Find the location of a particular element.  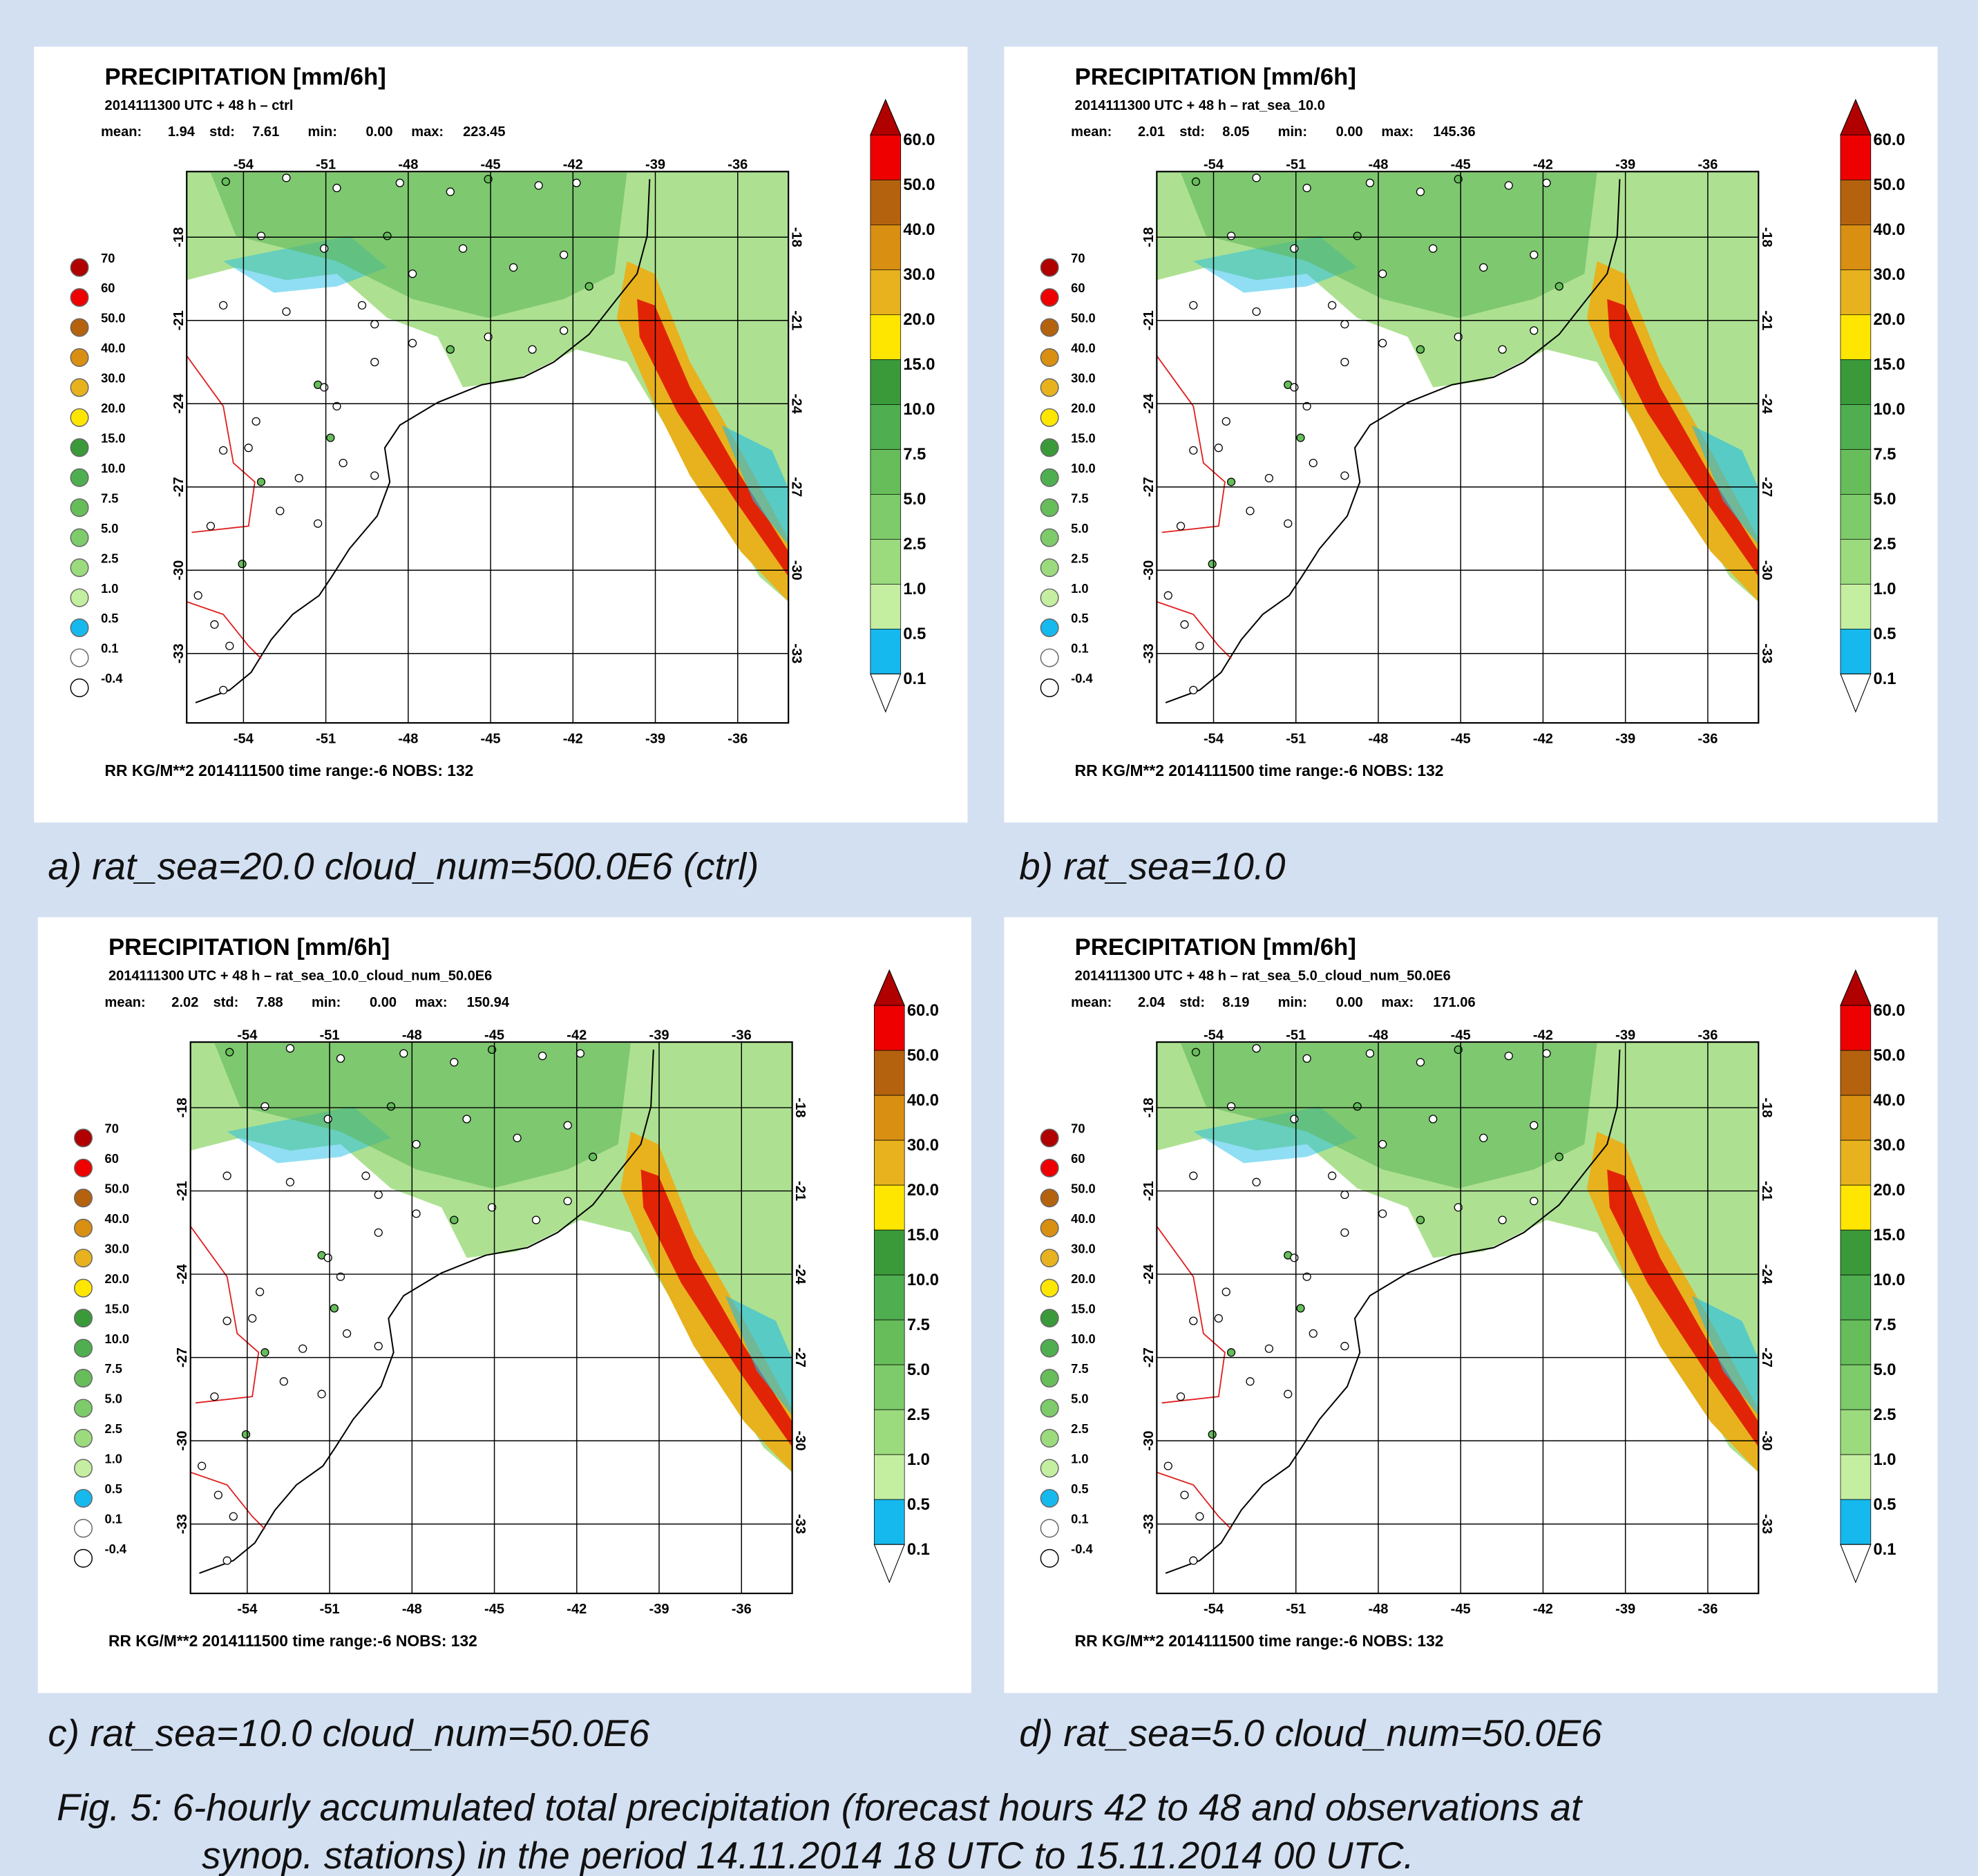

legend-label: 30.0 is located at coordinates (113, 378).